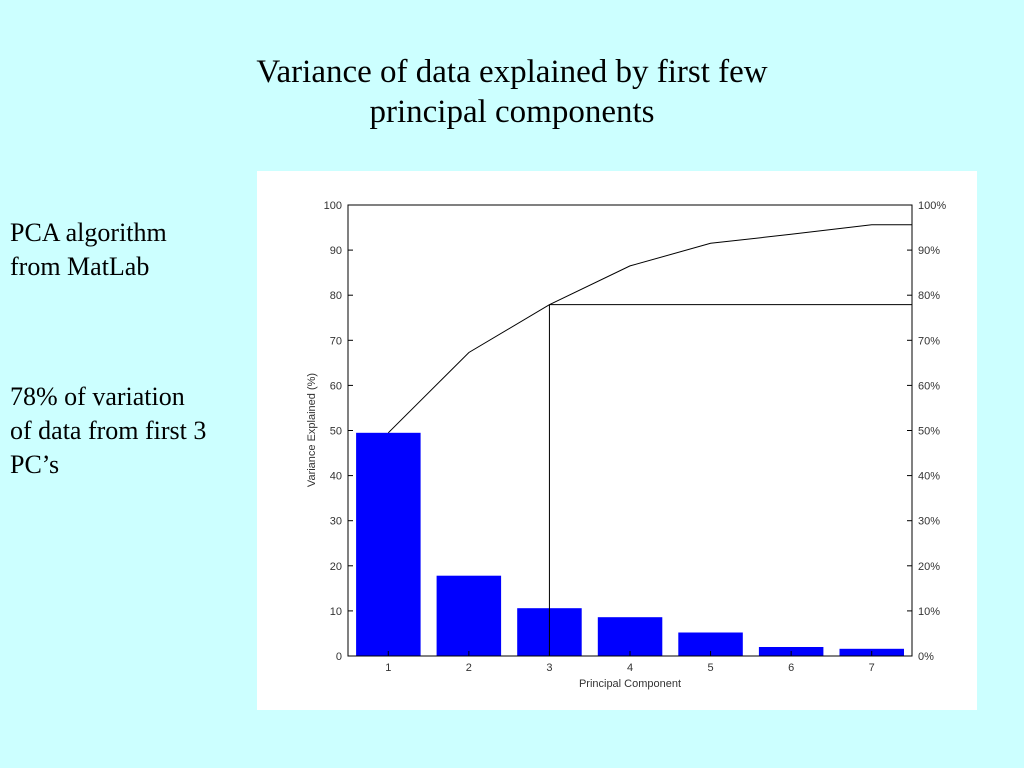 Image resolution: width=1024 pixels, height=768 pixels. I want to click on y-tick-label: 30, so click(336, 522).